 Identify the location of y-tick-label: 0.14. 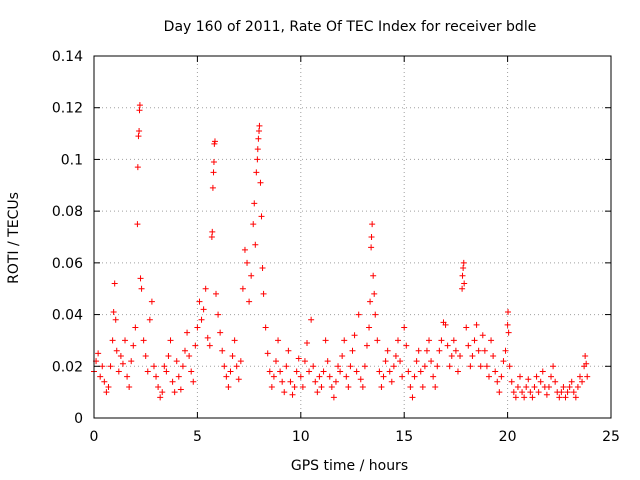
(67, 57).